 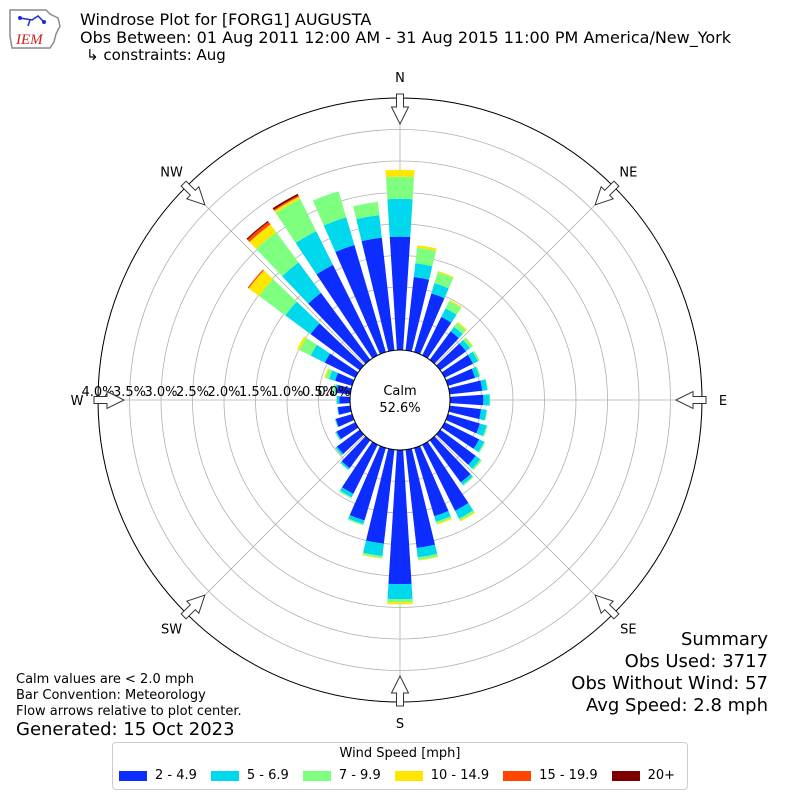 I want to click on calm-circle, so click(x=400, y=400).